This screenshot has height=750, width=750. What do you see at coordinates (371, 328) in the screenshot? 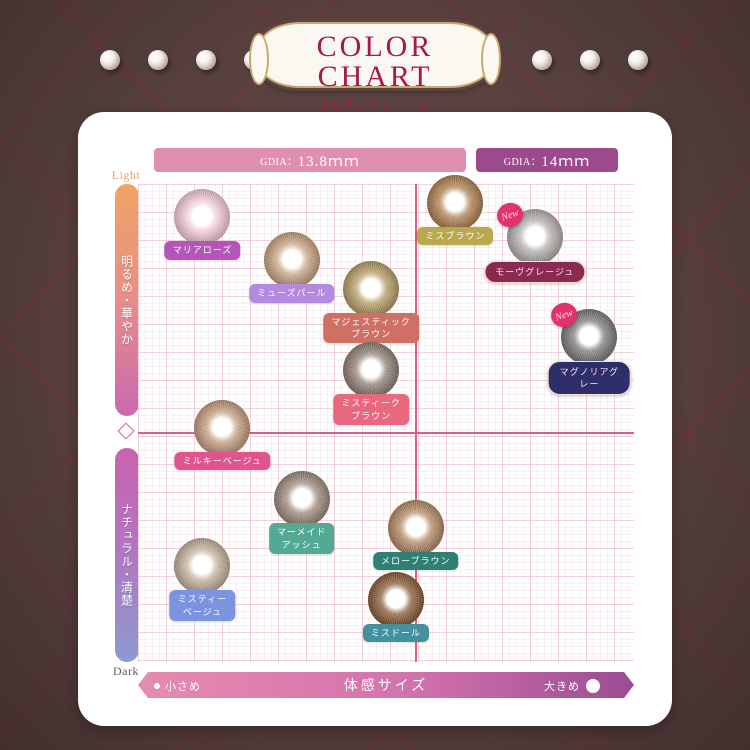
I see `lens-name-label: マジェスティック ブラウン` at bounding box center [371, 328].